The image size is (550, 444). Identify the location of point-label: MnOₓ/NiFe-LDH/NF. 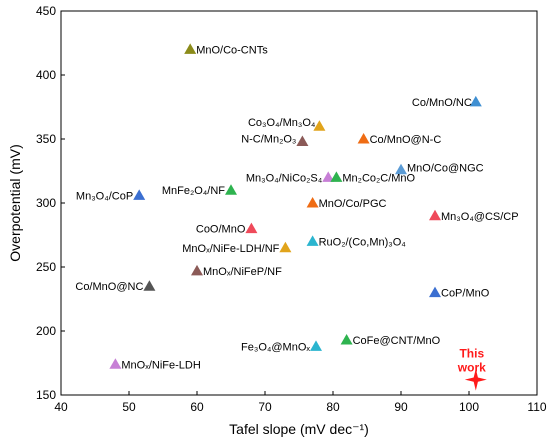
(230, 249).